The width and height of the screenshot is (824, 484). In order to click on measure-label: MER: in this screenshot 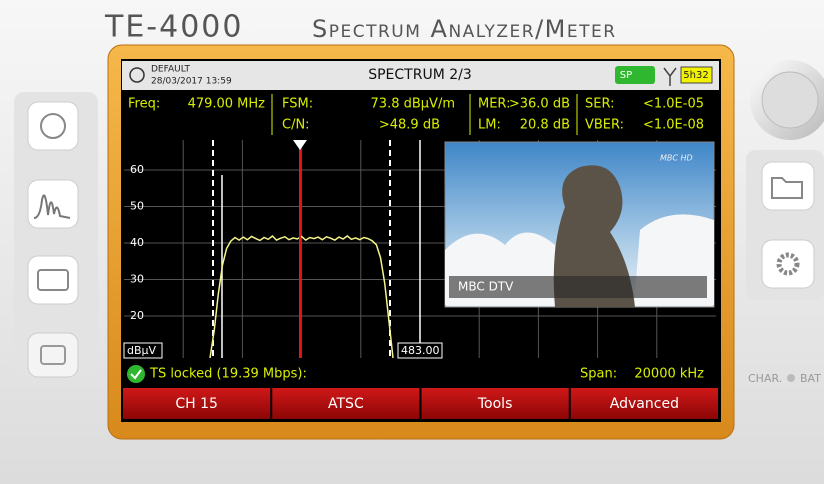, I will do `click(494, 104)`.